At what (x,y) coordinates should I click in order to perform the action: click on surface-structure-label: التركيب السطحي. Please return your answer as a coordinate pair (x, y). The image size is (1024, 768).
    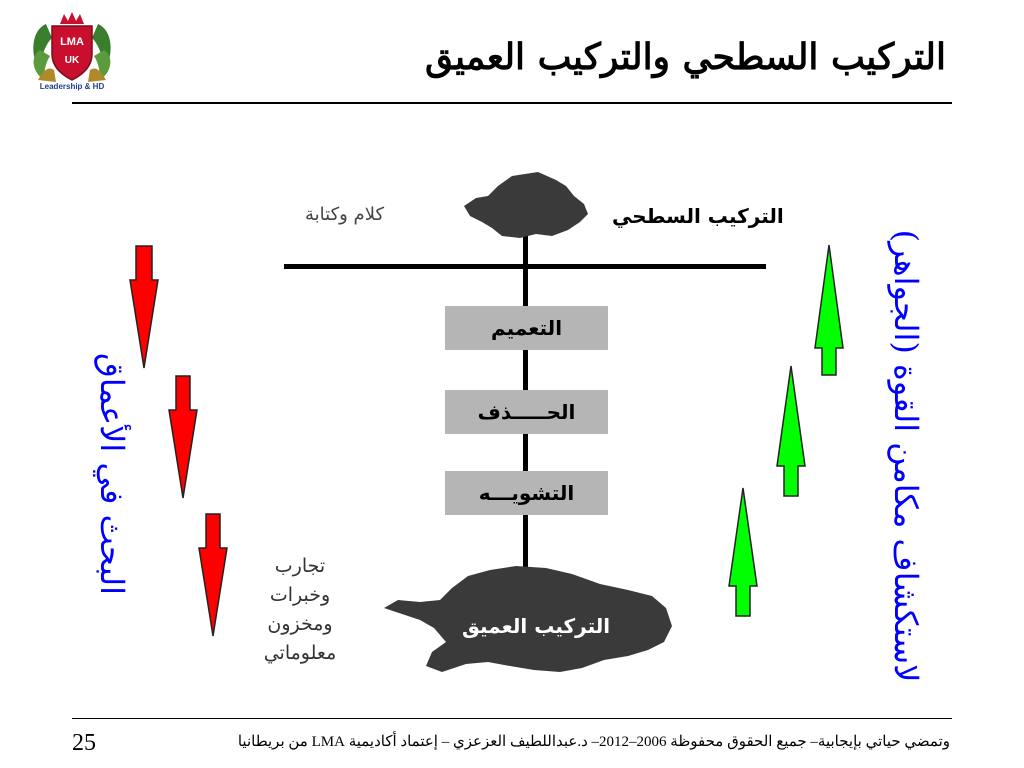
    Looking at the image, I should click on (698, 216).